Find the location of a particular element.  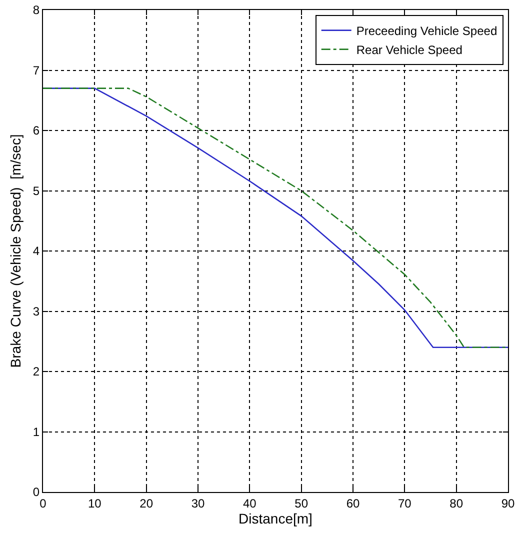

y-tick-label: 1 is located at coordinates (36, 431).